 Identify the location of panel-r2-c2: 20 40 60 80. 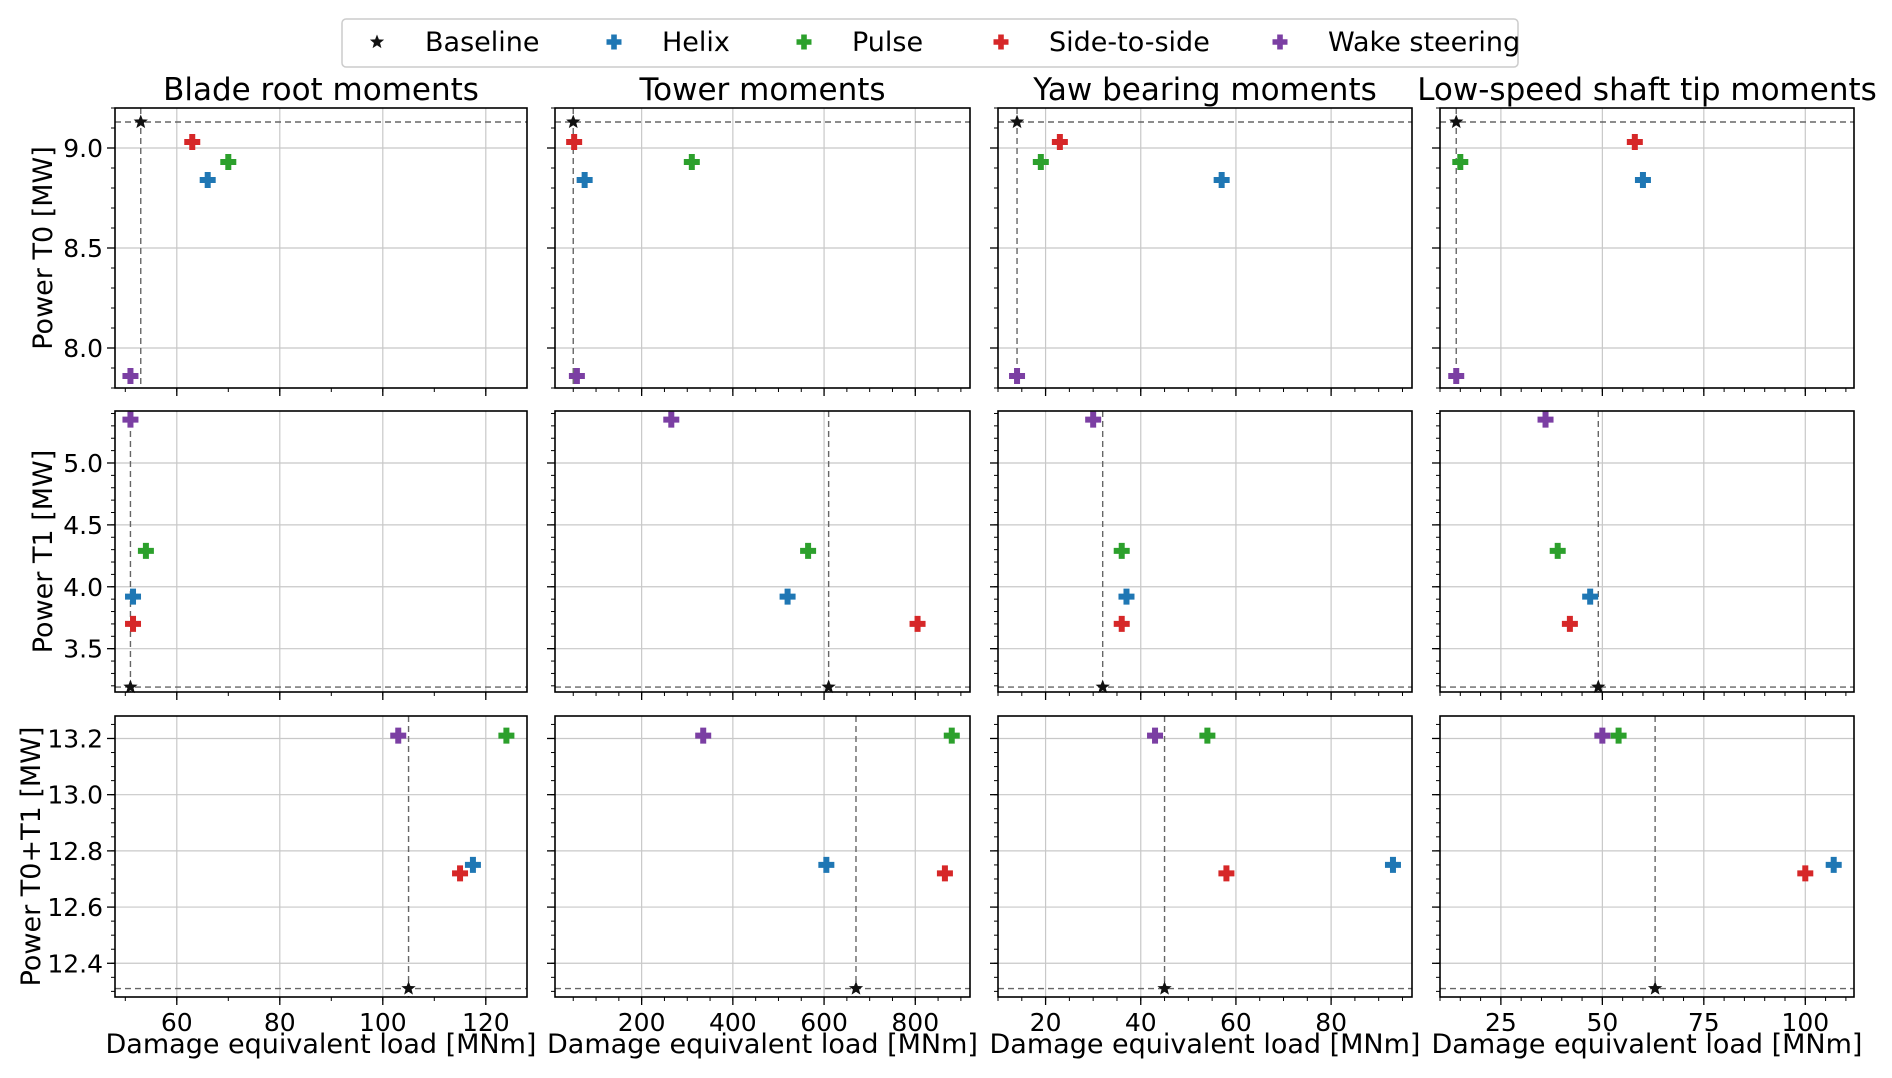
(1201, 876).